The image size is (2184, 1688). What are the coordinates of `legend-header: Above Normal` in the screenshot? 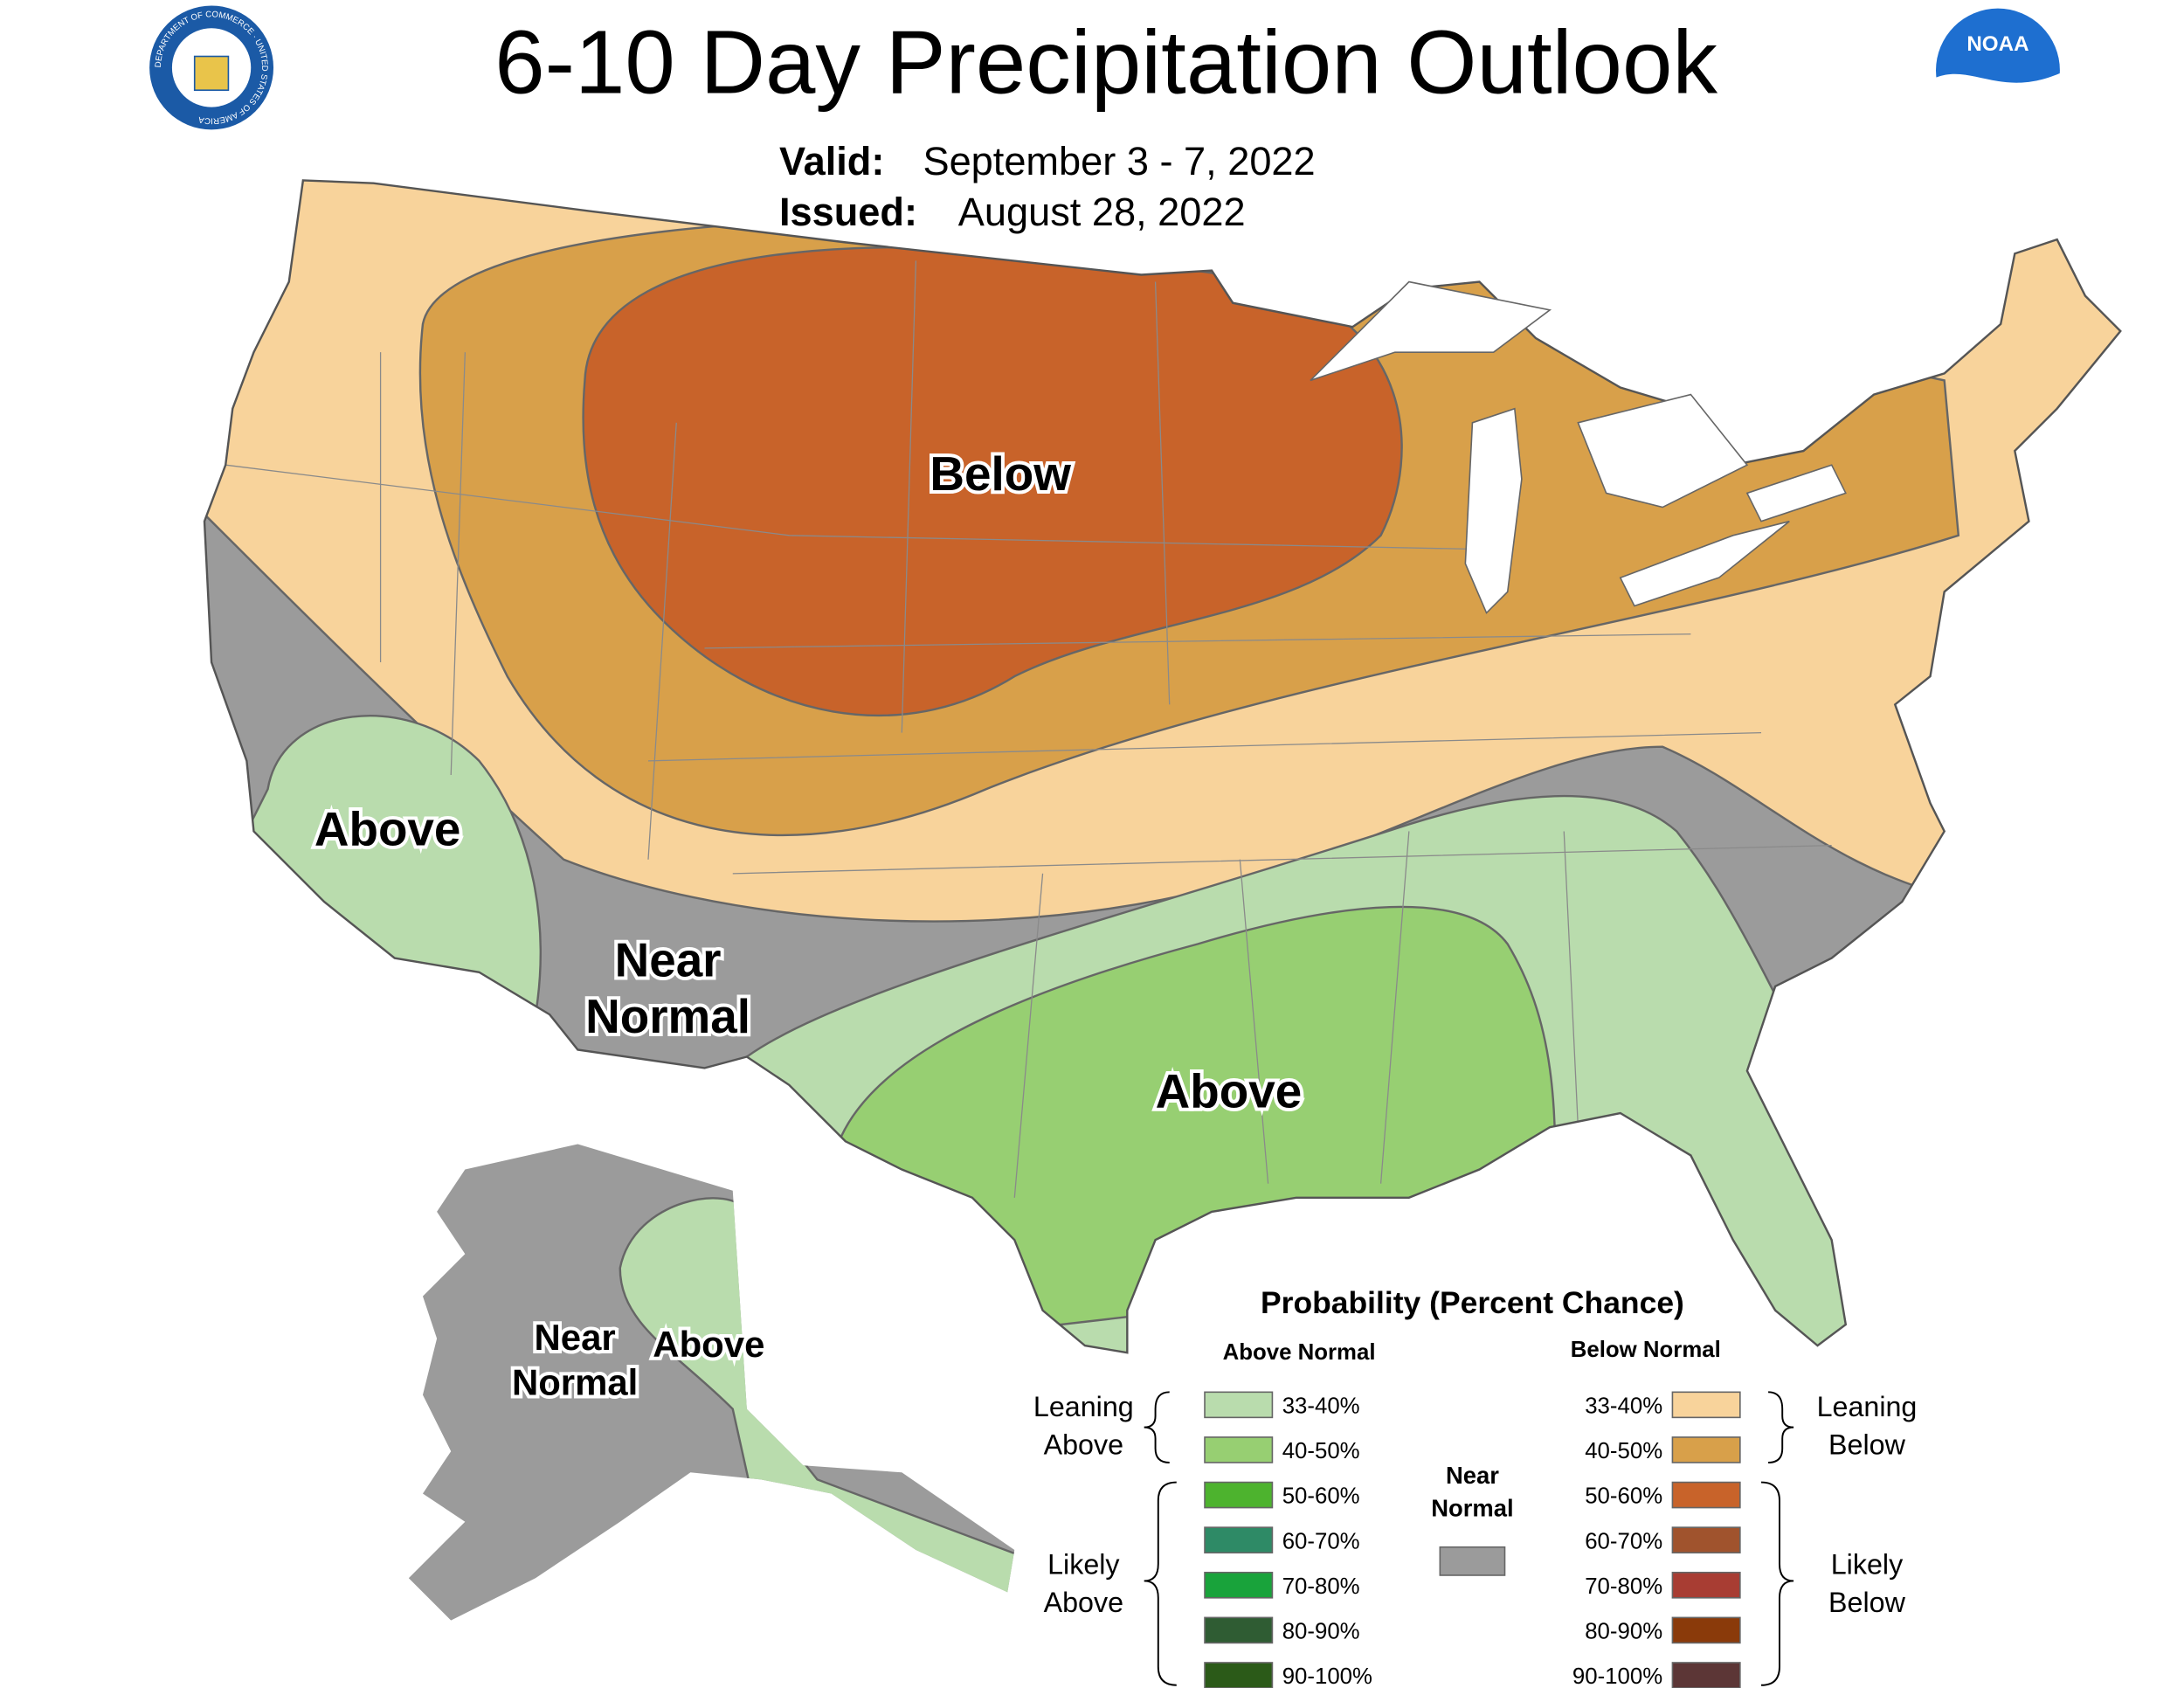 It's located at (1299, 1352).